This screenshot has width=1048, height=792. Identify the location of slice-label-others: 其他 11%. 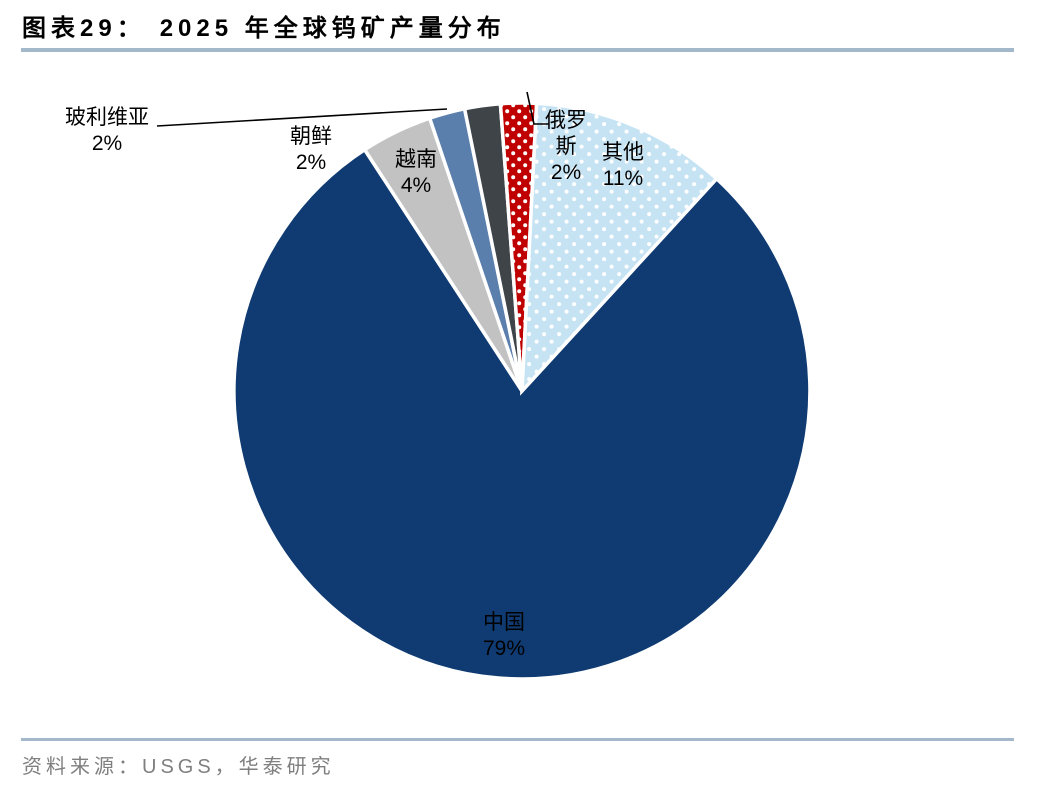
(623, 166).